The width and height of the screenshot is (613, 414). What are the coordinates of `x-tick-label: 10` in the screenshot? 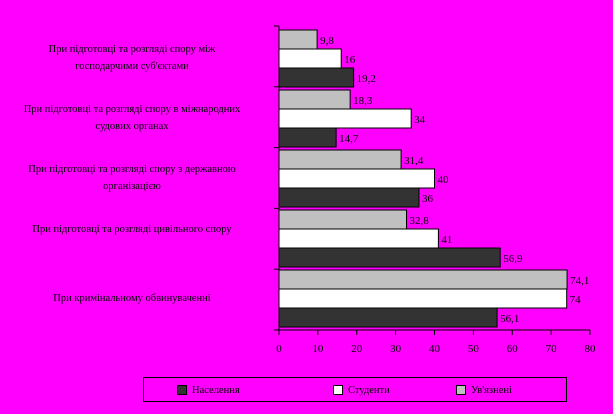 It's located at (318, 349).